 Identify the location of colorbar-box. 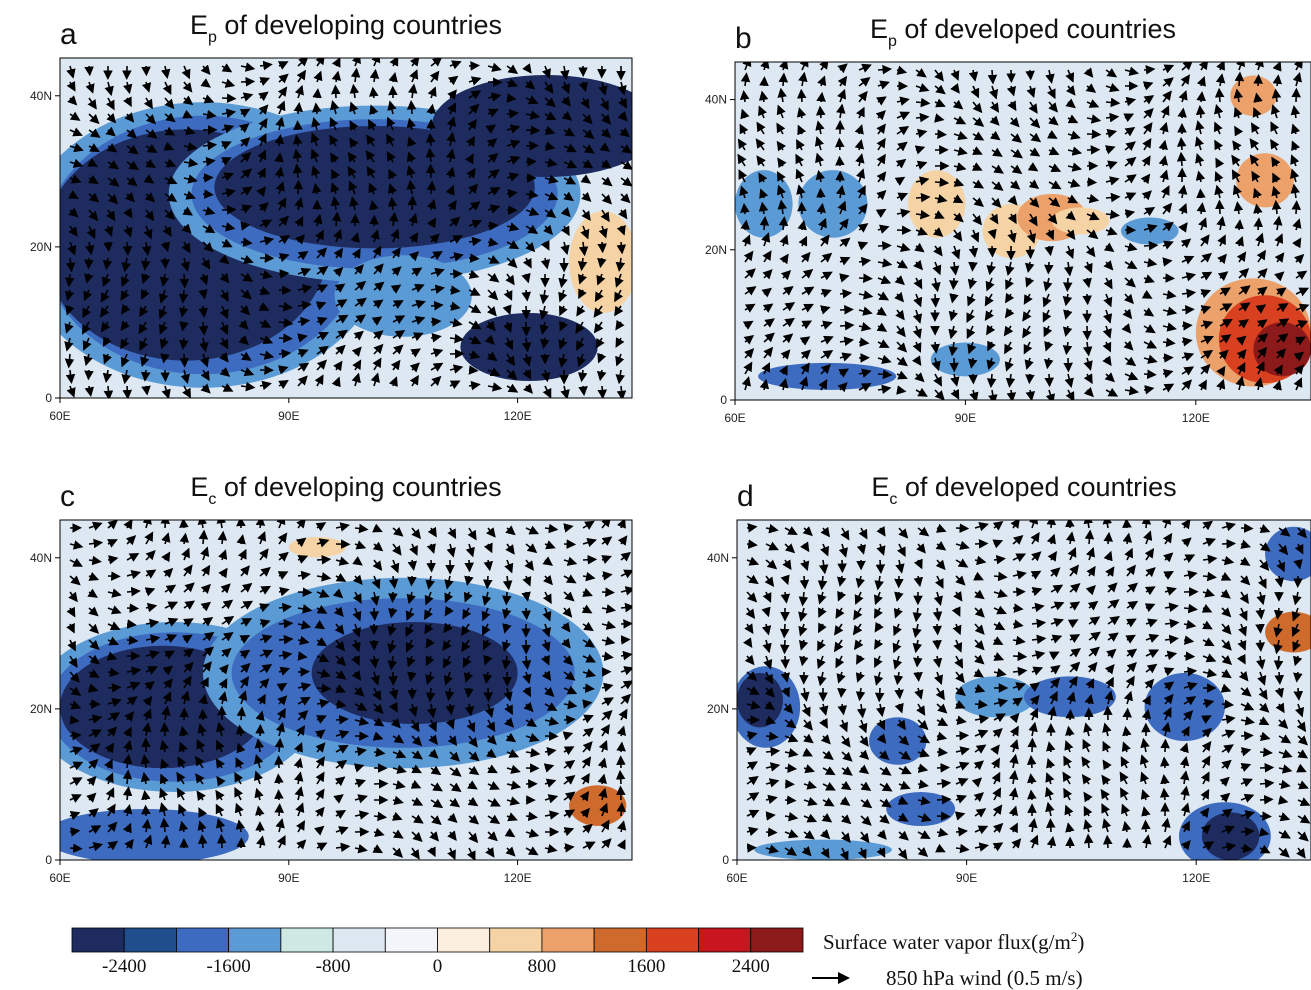
(150, 940).